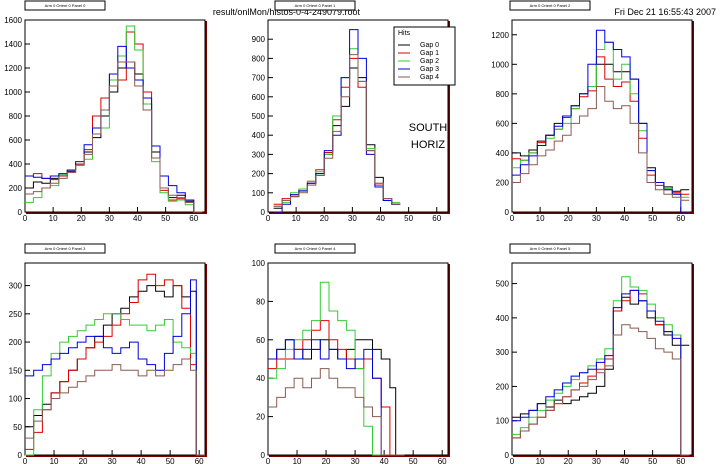  I want to click on panel-title: Arm 0 Orient 0 Panel 4, so click(315, 248).